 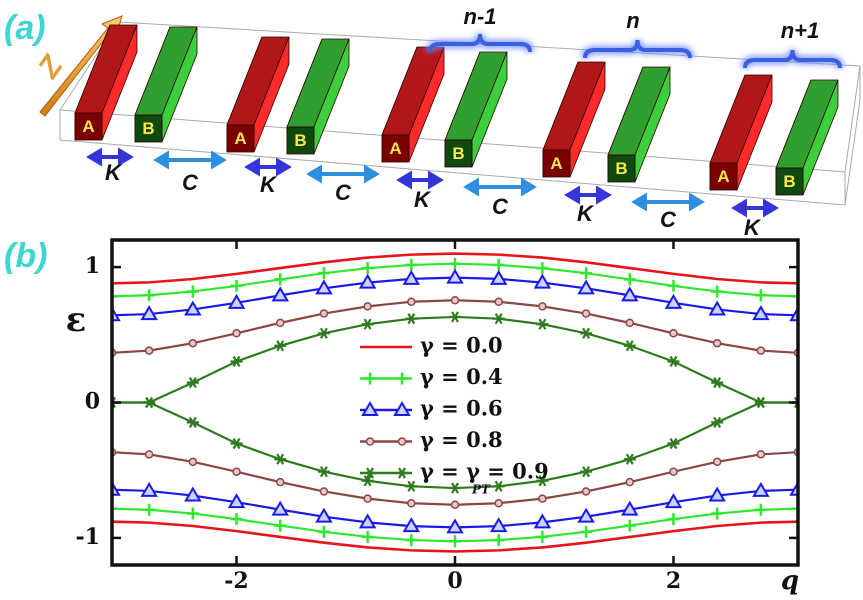 I want to click on y-tick-label: -1, so click(x=88, y=537).